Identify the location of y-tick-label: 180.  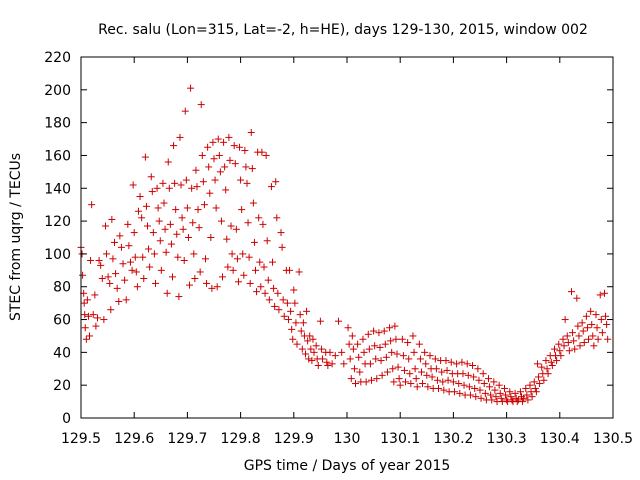
(57, 124).